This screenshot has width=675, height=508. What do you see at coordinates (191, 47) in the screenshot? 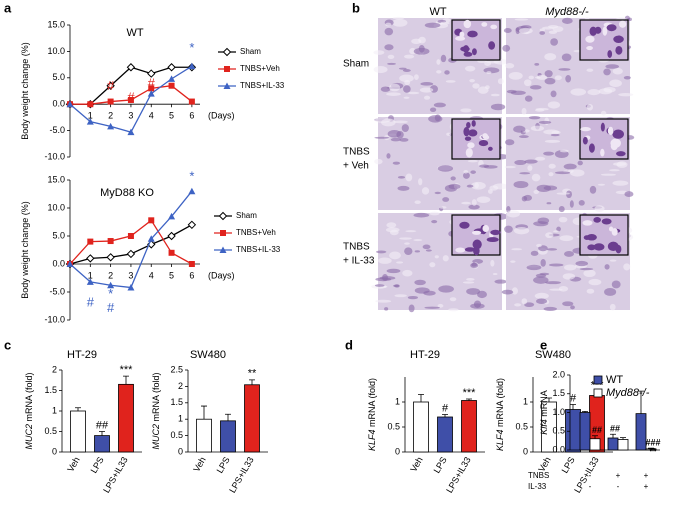
I see `annotation: *` at bounding box center [191, 47].